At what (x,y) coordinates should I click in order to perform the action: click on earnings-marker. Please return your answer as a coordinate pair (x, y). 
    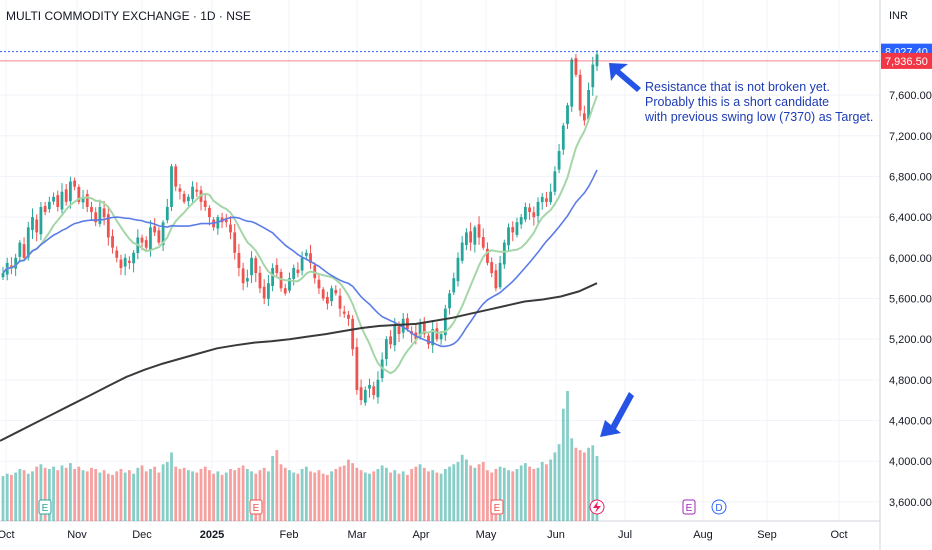
    Looking at the image, I should click on (497, 507).